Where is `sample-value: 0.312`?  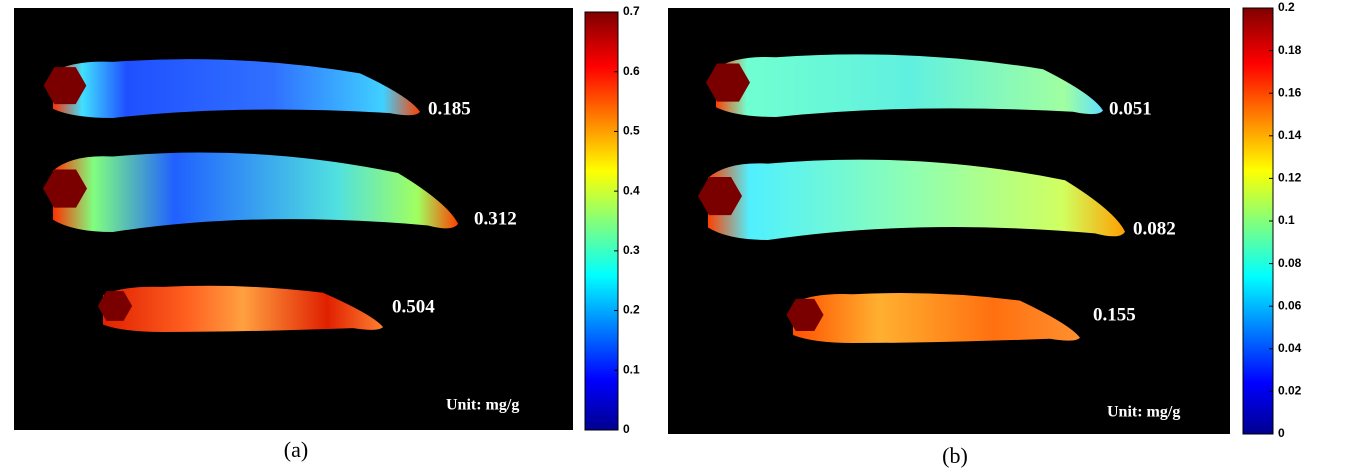
sample-value: 0.312 is located at coordinates (495, 218).